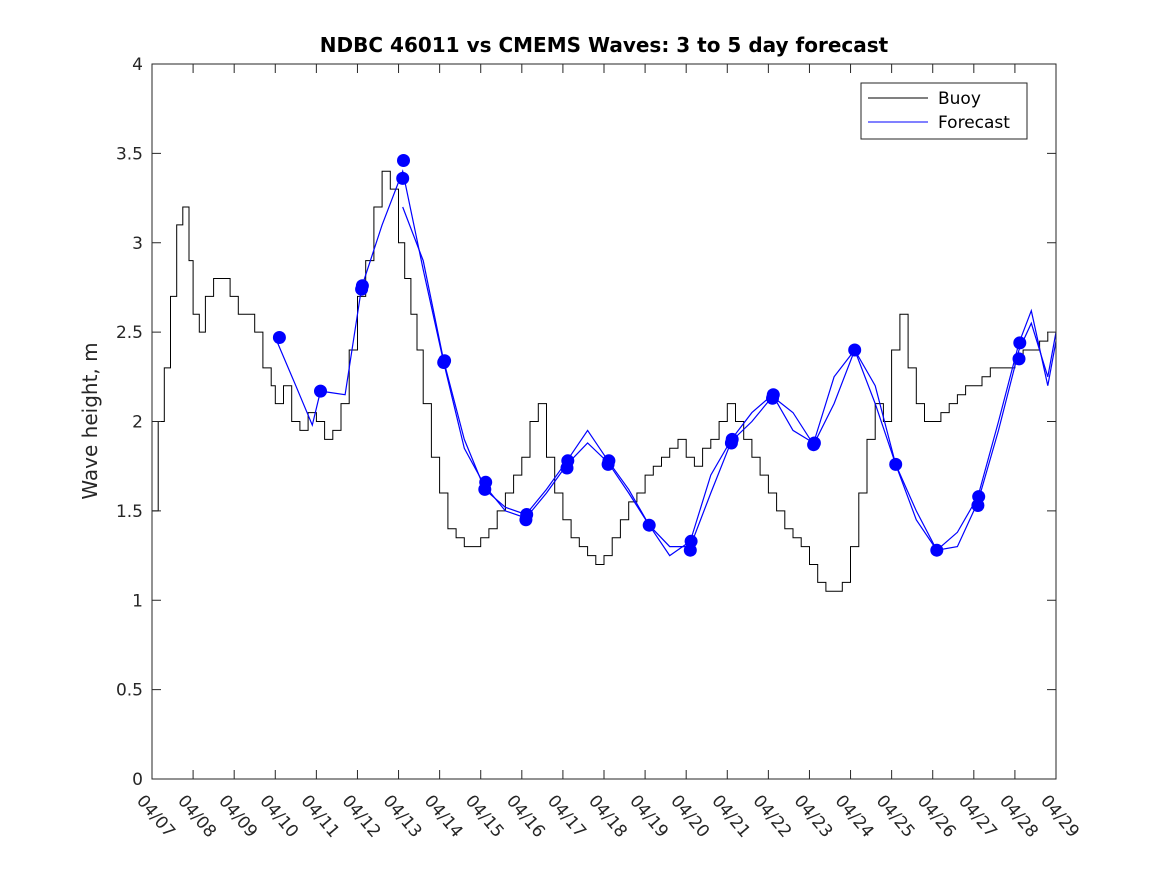 This screenshot has height=879, width=1167. Describe the element at coordinates (959, 99) in the screenshot. I see `legend-buoy-label: Buoy` at that location.